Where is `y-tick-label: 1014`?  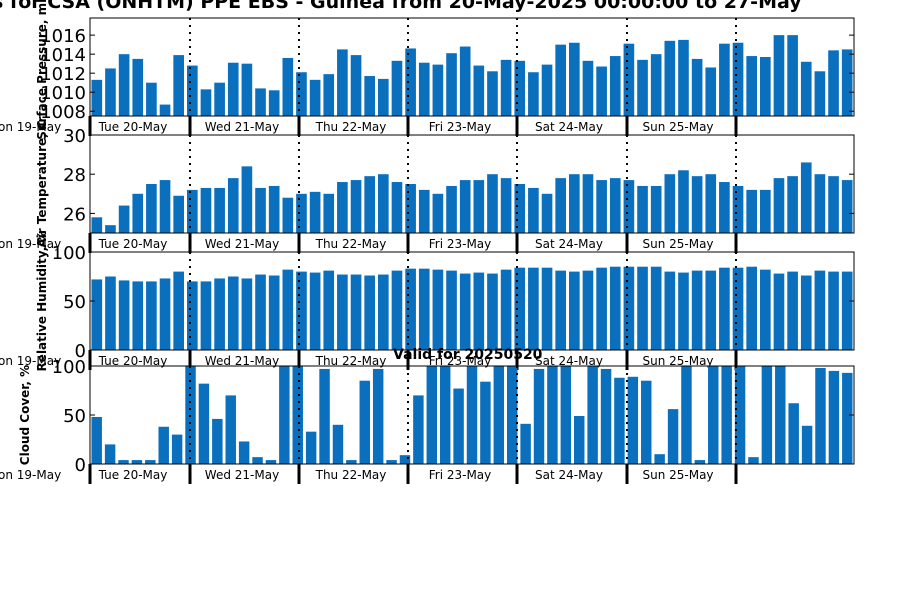
y-tick-label: 1014 is located at coordinates (63, 55).